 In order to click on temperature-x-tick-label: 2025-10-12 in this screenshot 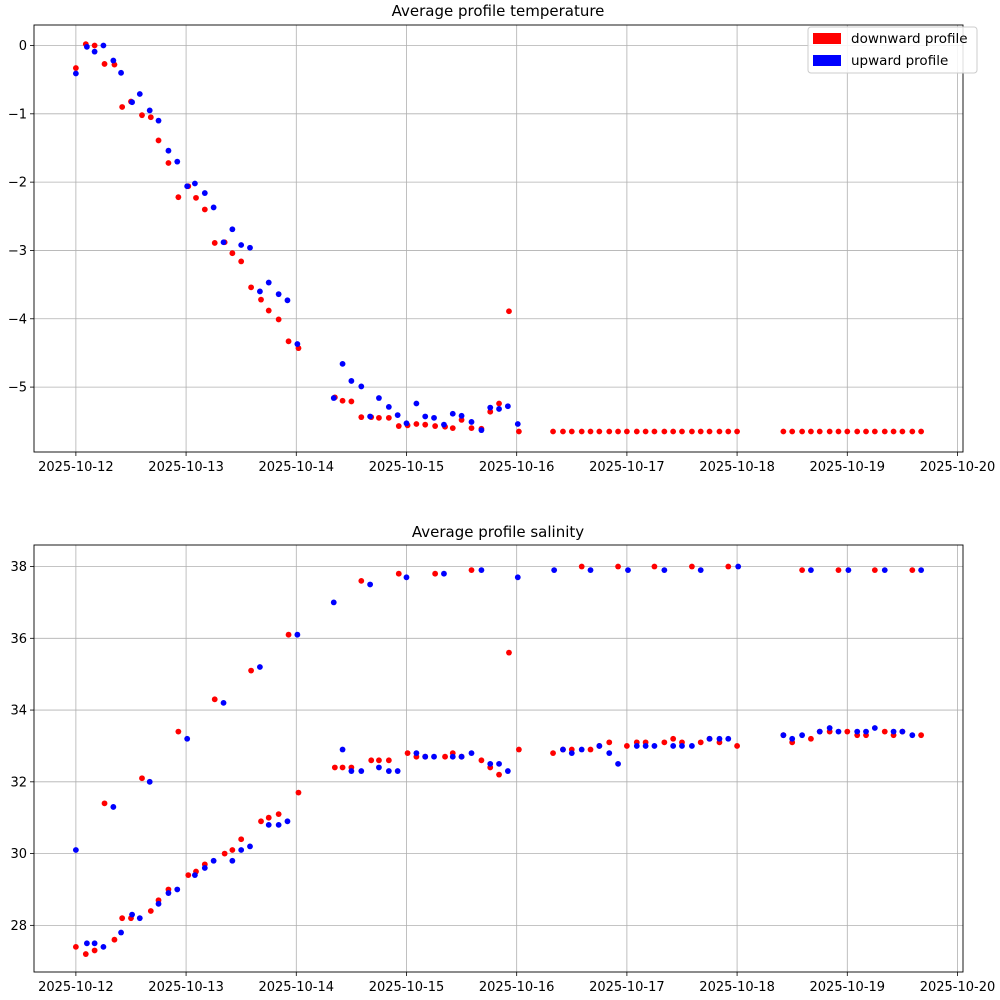, I will do `click(76, 467)`.